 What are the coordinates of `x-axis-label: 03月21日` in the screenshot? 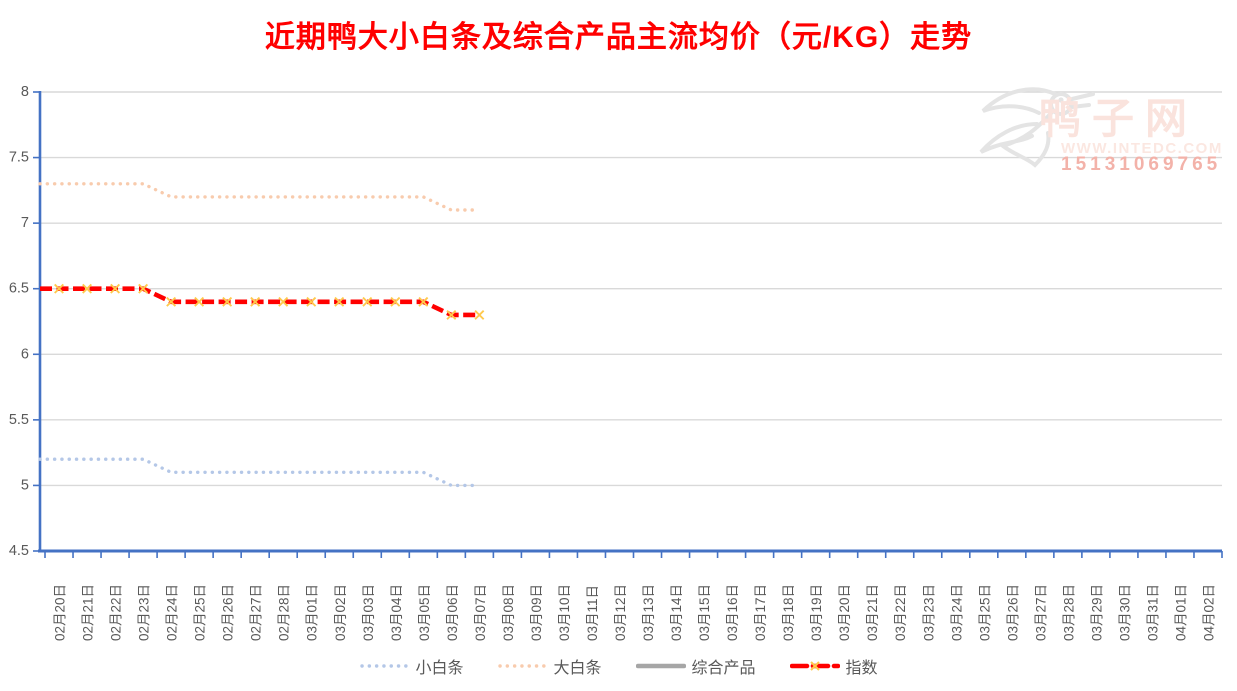 It's located at (872, 612).